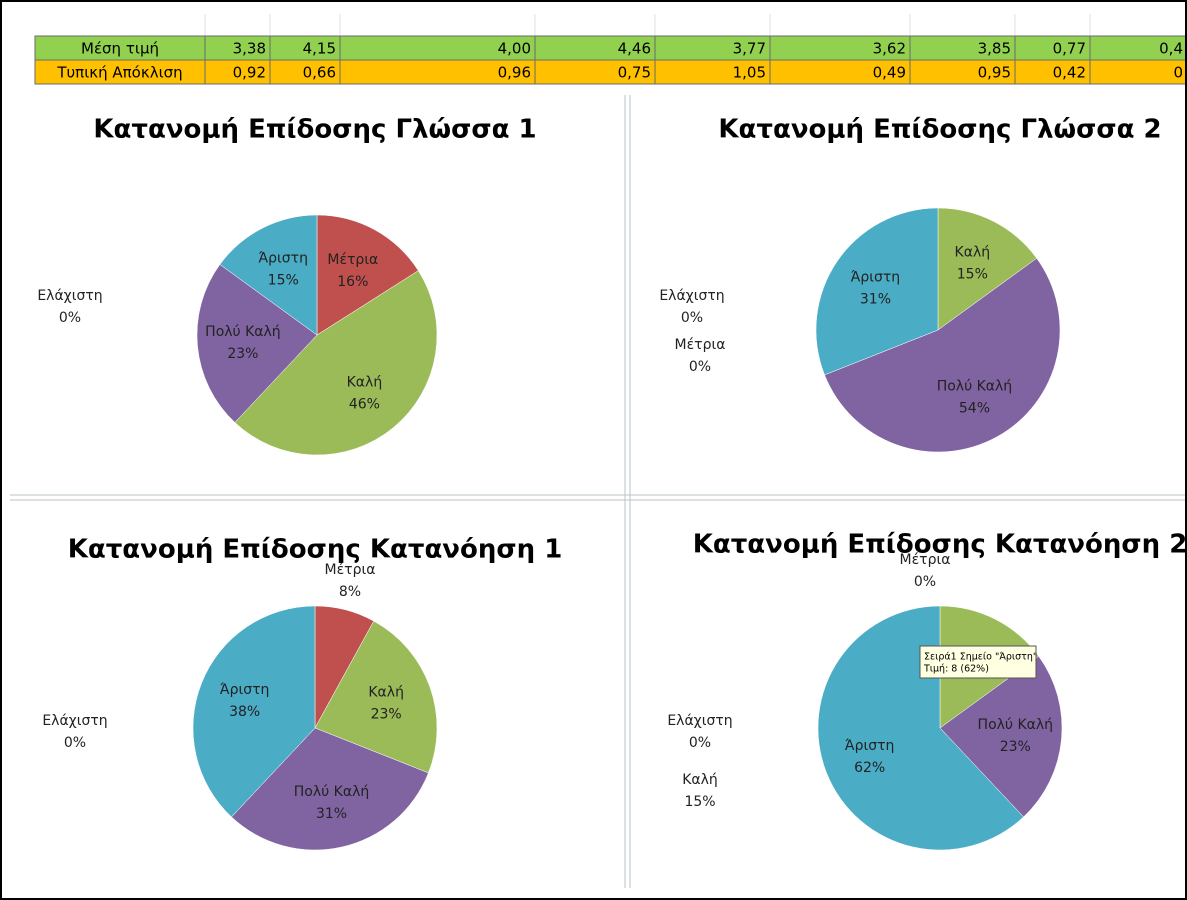 This screenshot has width=1187, height=900. What do you see at coordinates (634, 49) in the screenshot?
I see `cell-value: 4,46` at bounding box center [634, 49].